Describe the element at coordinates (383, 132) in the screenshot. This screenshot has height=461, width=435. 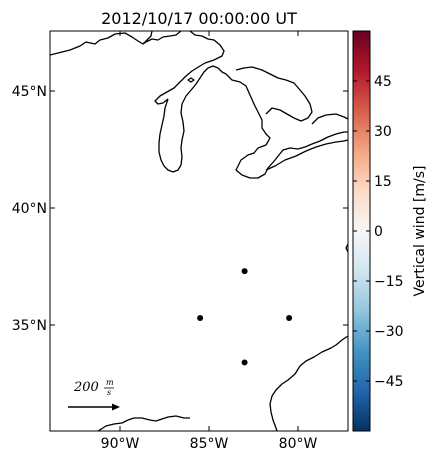
I see `colorbar-tick-label: 30` at that location.